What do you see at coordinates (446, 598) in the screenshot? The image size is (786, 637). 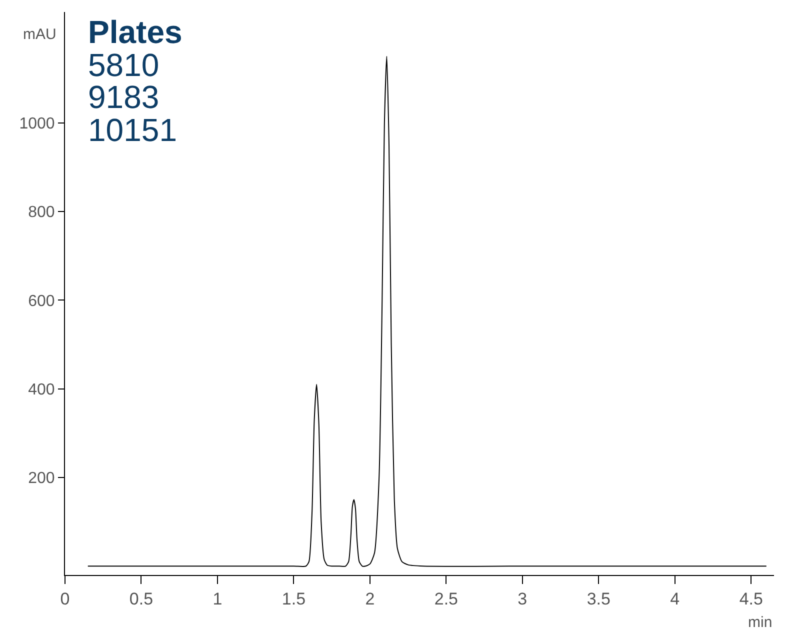 I see `x-tick-label: 2.5` at bounding box center [446, 598].